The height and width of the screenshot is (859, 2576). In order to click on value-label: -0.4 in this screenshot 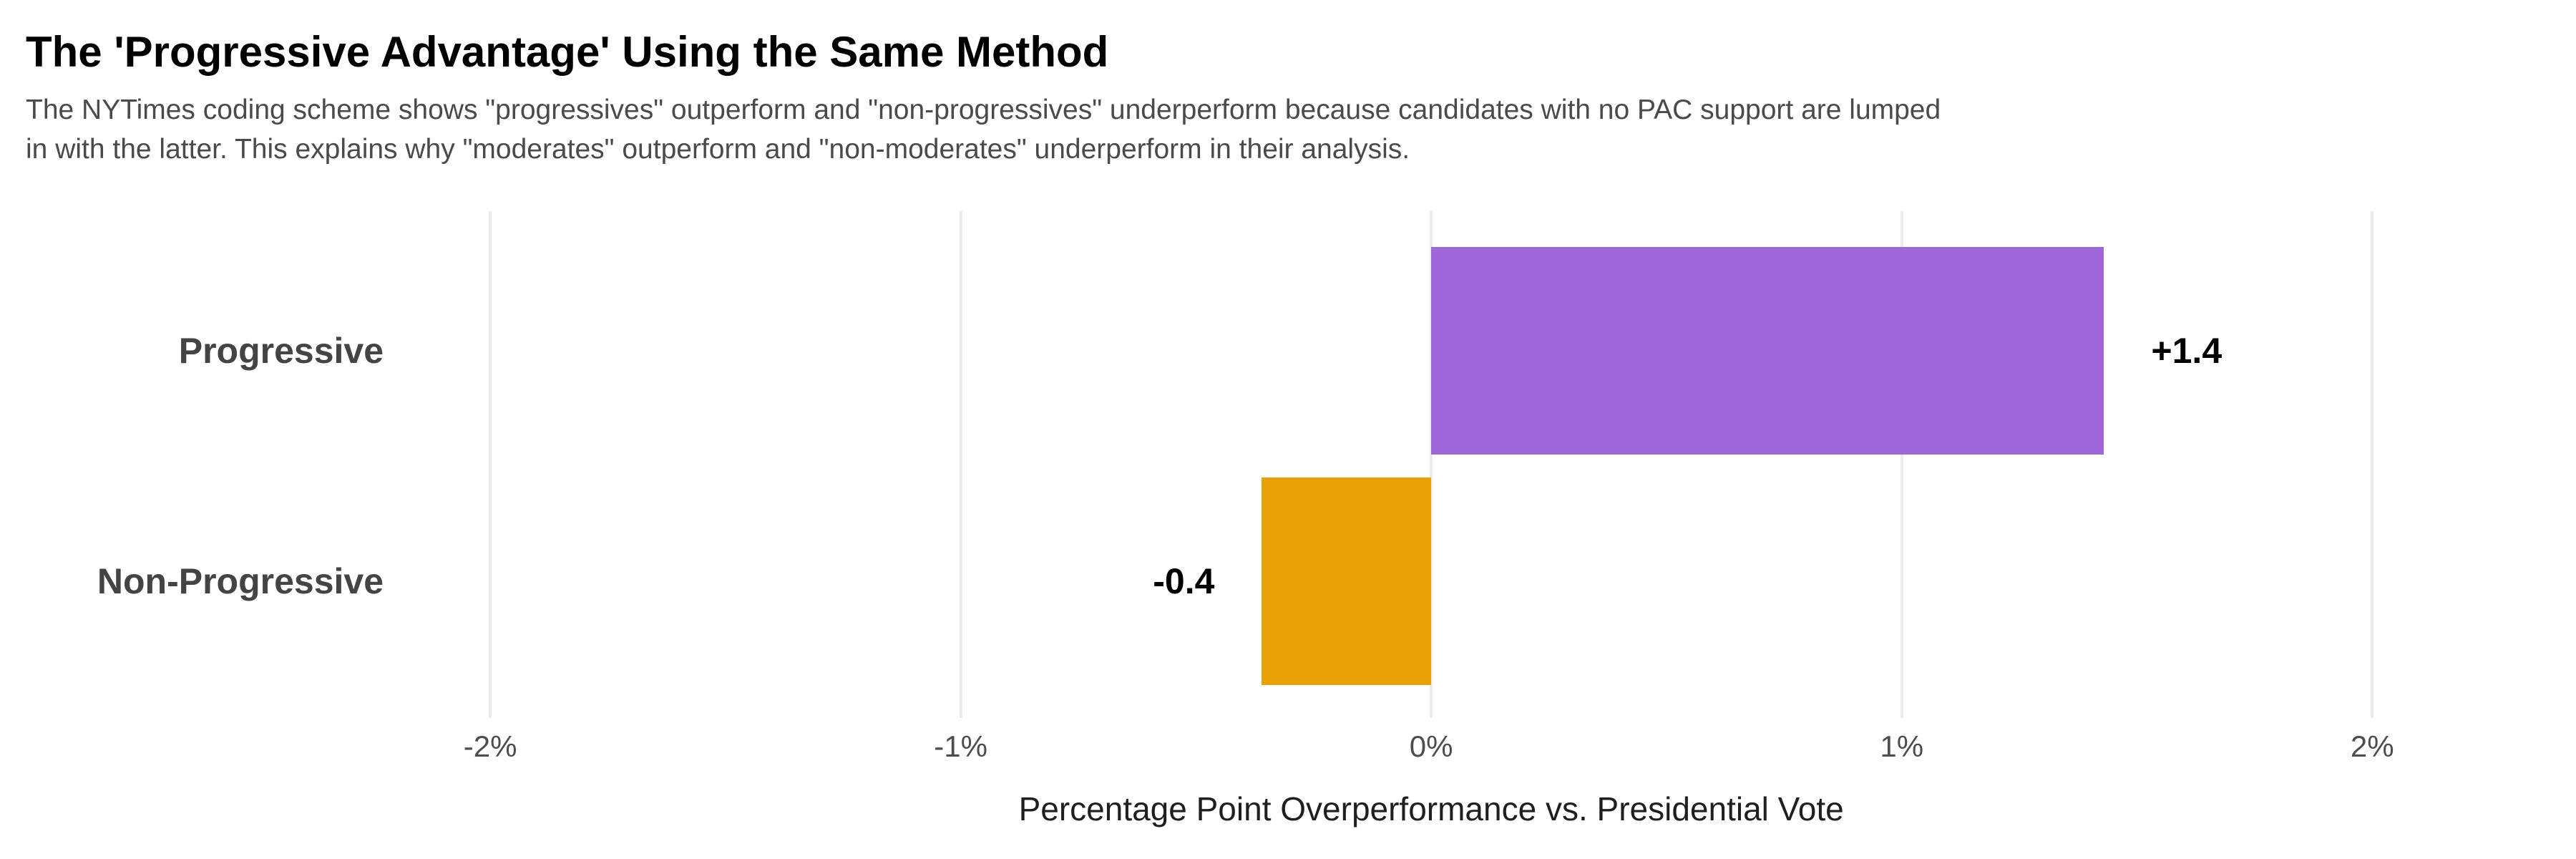, I will do `click(1184, 581)`.